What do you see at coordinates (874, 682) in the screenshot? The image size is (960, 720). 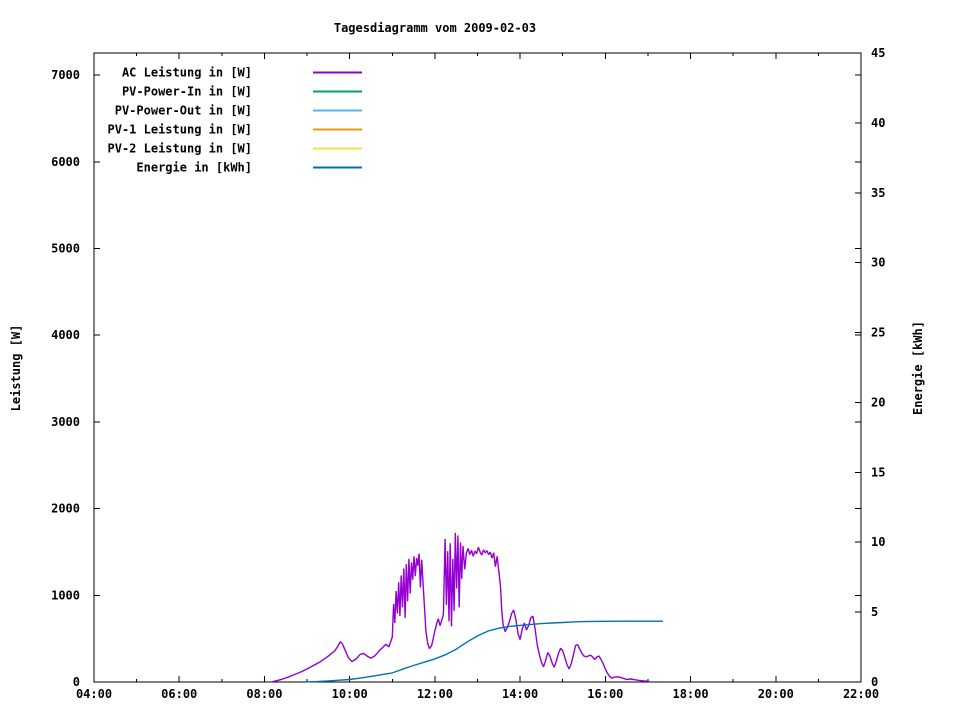 I see `y-right-tick-label: 0` at bounding box center [874, 682].